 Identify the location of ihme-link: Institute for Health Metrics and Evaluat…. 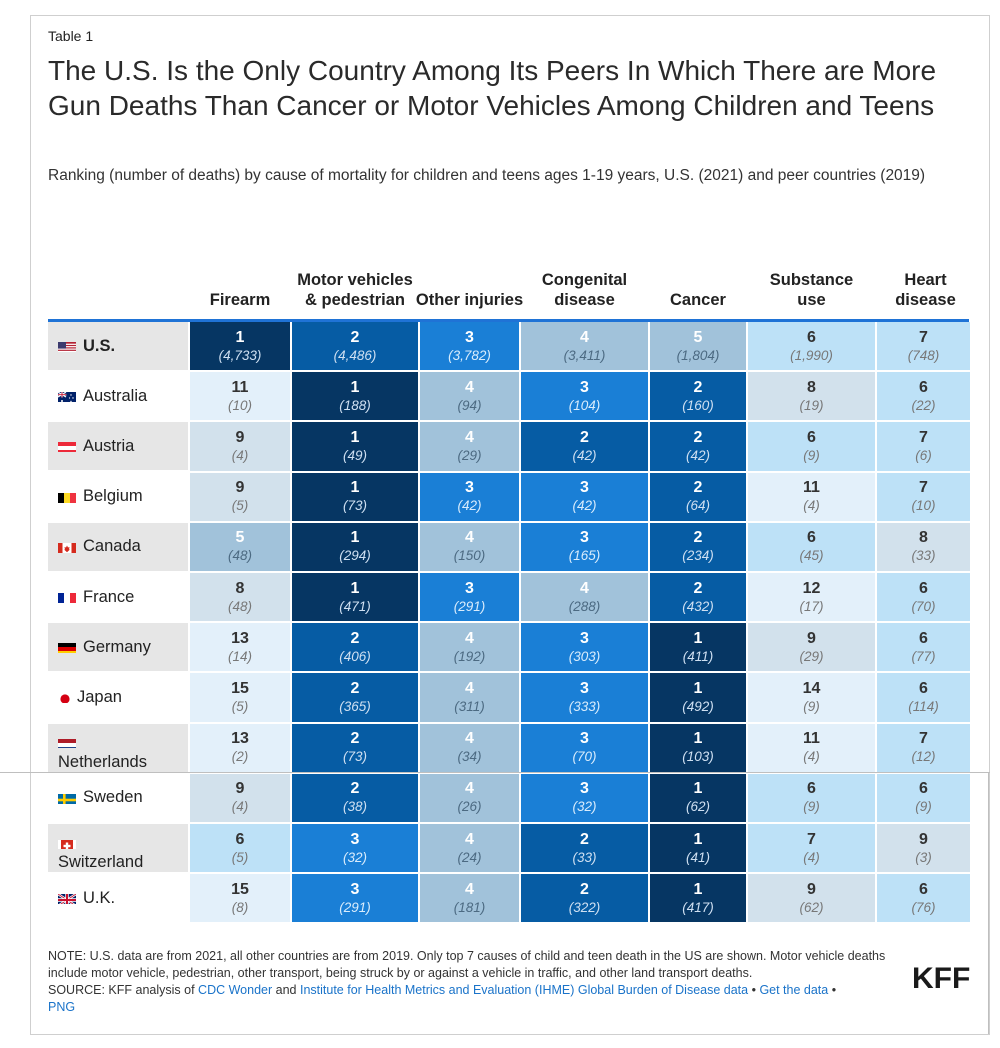
(524, 990).